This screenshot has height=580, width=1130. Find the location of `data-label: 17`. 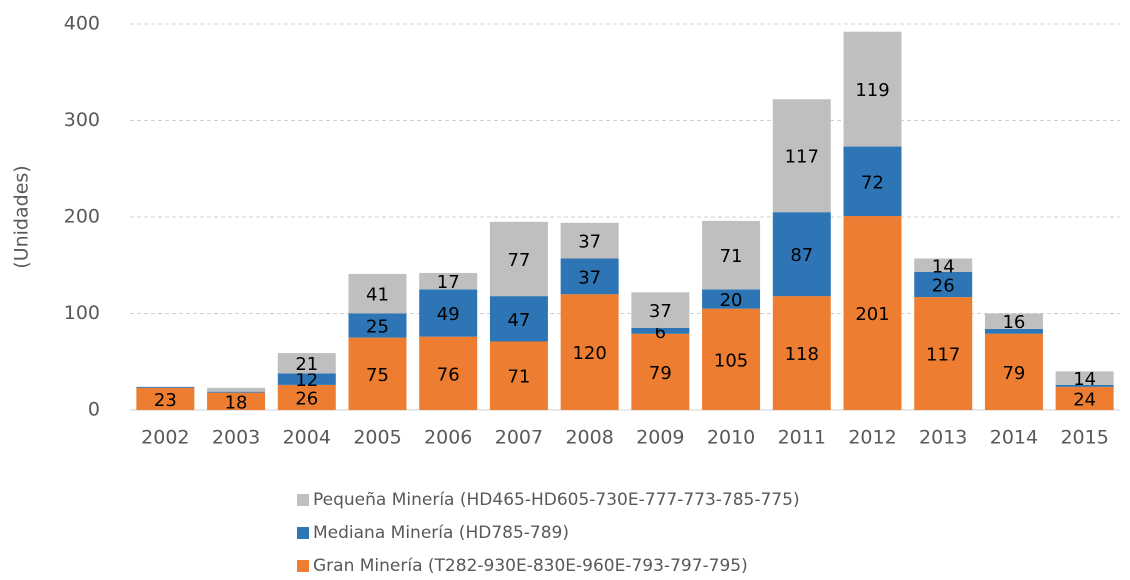

data-label: 17 is located at coordinates (448, 282).